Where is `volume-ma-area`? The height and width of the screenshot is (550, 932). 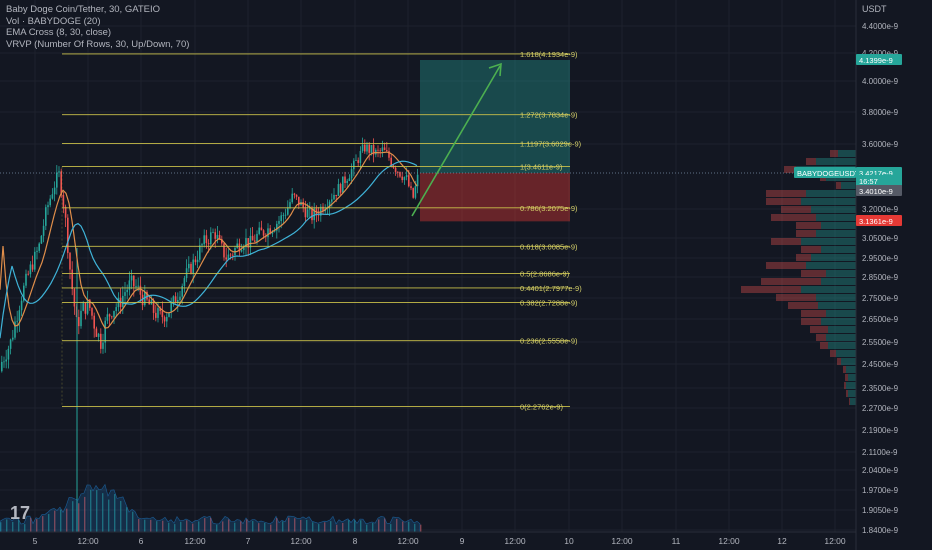
volume-ma-area is located at coordinates (210, 508).